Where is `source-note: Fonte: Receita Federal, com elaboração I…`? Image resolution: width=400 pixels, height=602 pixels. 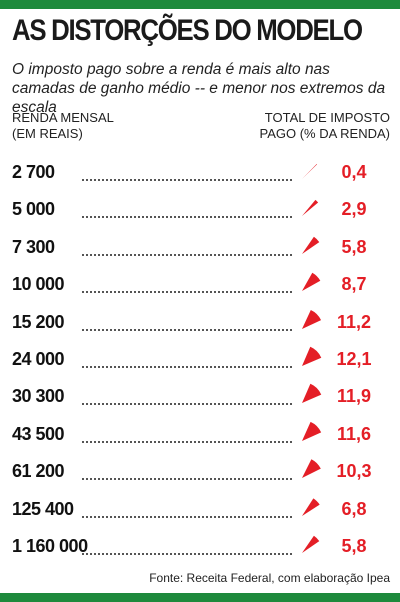
source-note: Fonte: Receita Federal, com elaboração I… is located at coordinates (269, 578).